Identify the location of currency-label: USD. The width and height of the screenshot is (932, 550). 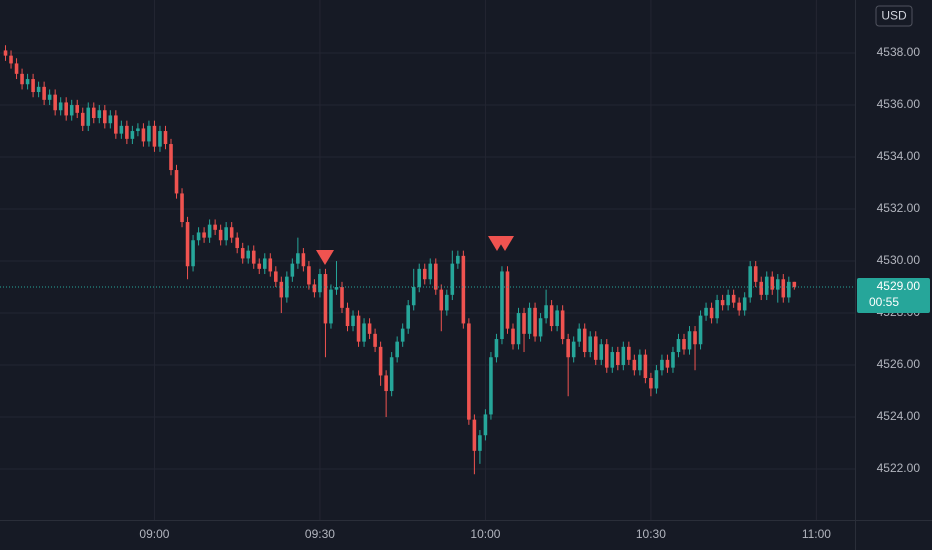
(894, 16).